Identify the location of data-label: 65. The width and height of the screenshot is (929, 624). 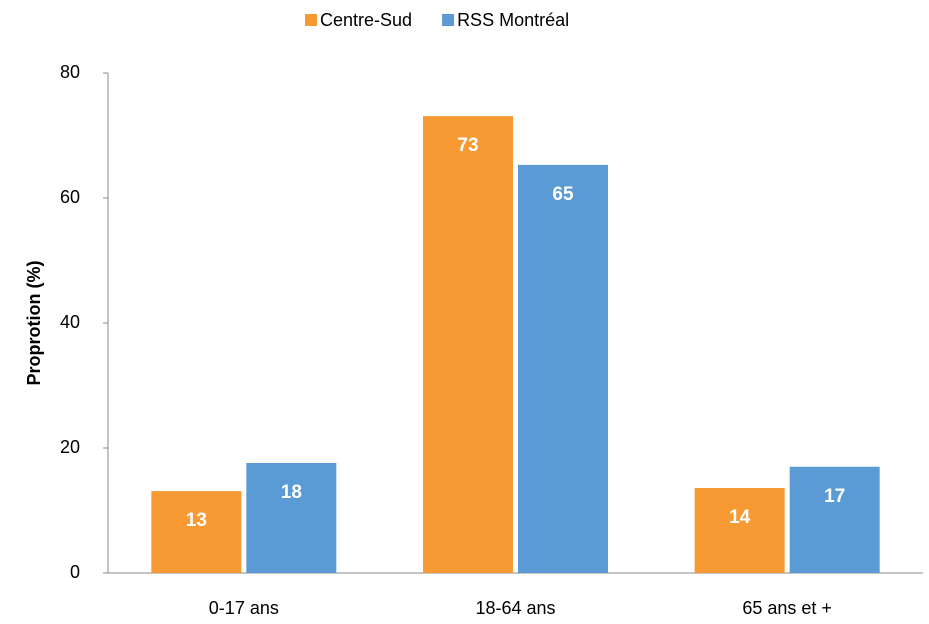
(563, 194).